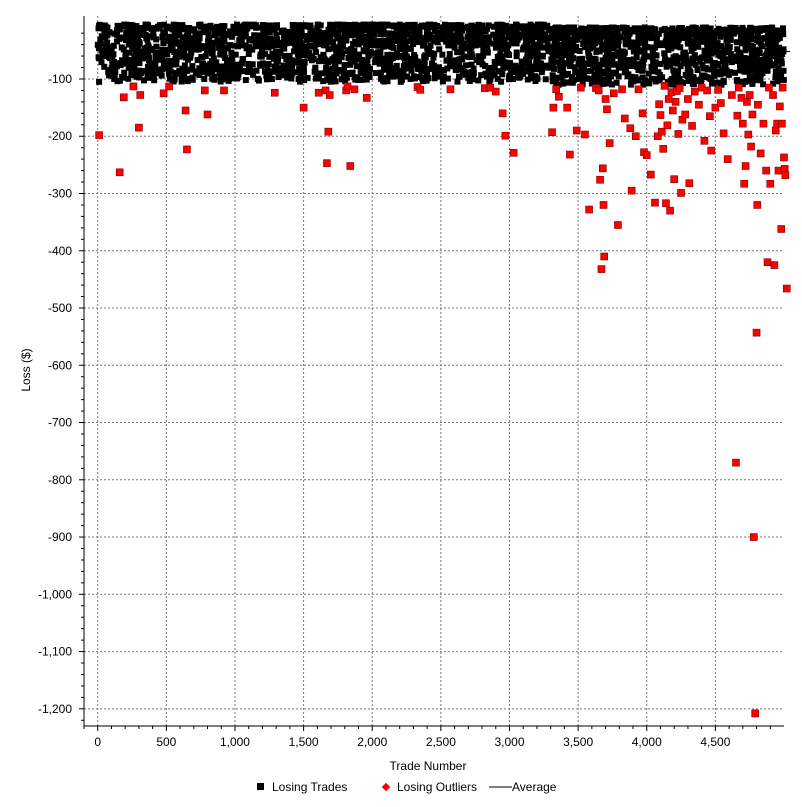 This screenshot has height=807, width=802. I want to click on y-tick-label: -200, so click(60, 136).